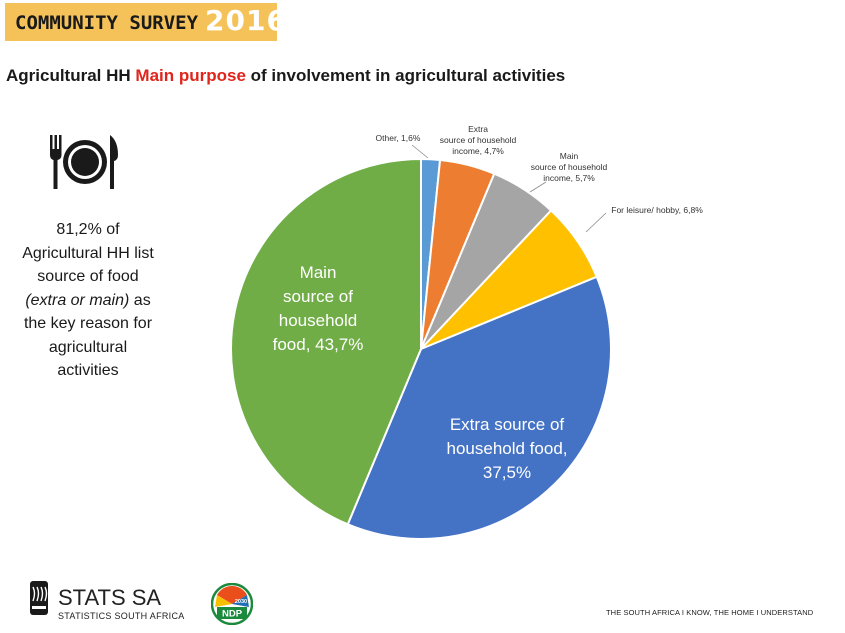 The image size is (845, 633). Describe the element at coordinates (569, 167) in the screenshot. I see `slice-label-2: Main source of household income, 5,7%` at that location.